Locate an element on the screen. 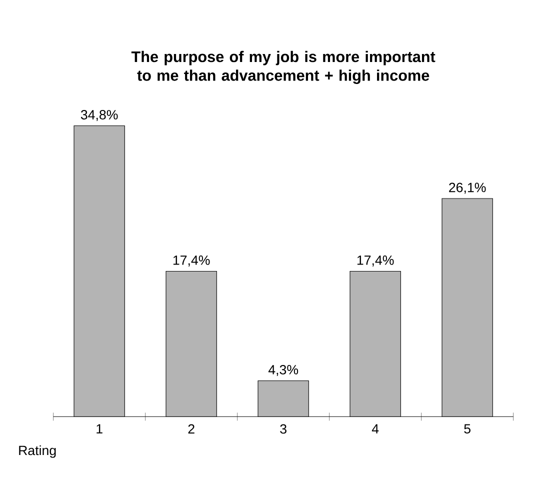 Image resolution: width=560 pixels, height=490 pixels. x-tick-label: 4 is located at coordinates (375, 429).